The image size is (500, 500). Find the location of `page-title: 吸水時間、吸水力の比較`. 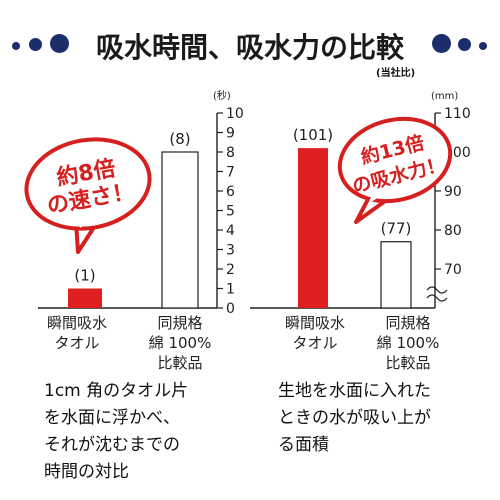

page-title: 吸水時間、吸水力の比較 is located at coordinates (249, 47).